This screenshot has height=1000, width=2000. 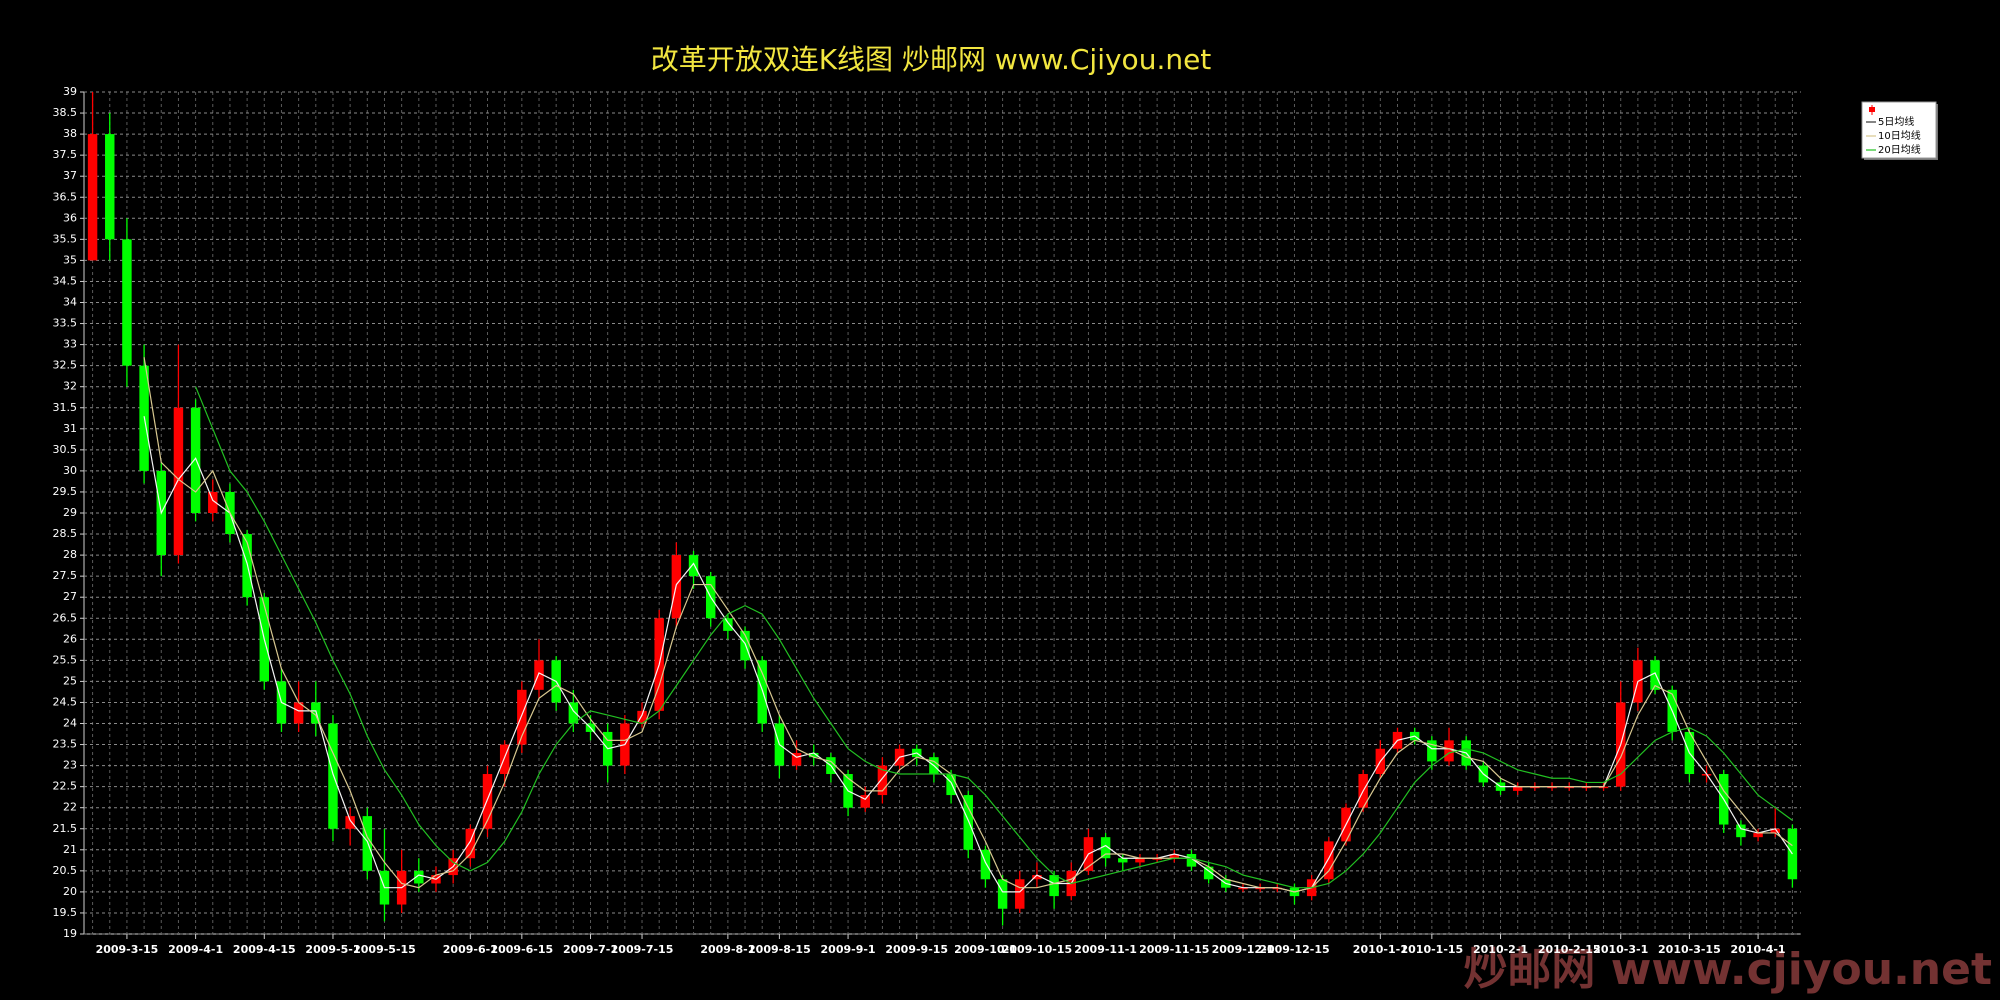 What do you see at coordinates (1294, 949) in the screenshot?
I see `x-tick-label: 2009-12-15` at bounding box center [1294, 949].